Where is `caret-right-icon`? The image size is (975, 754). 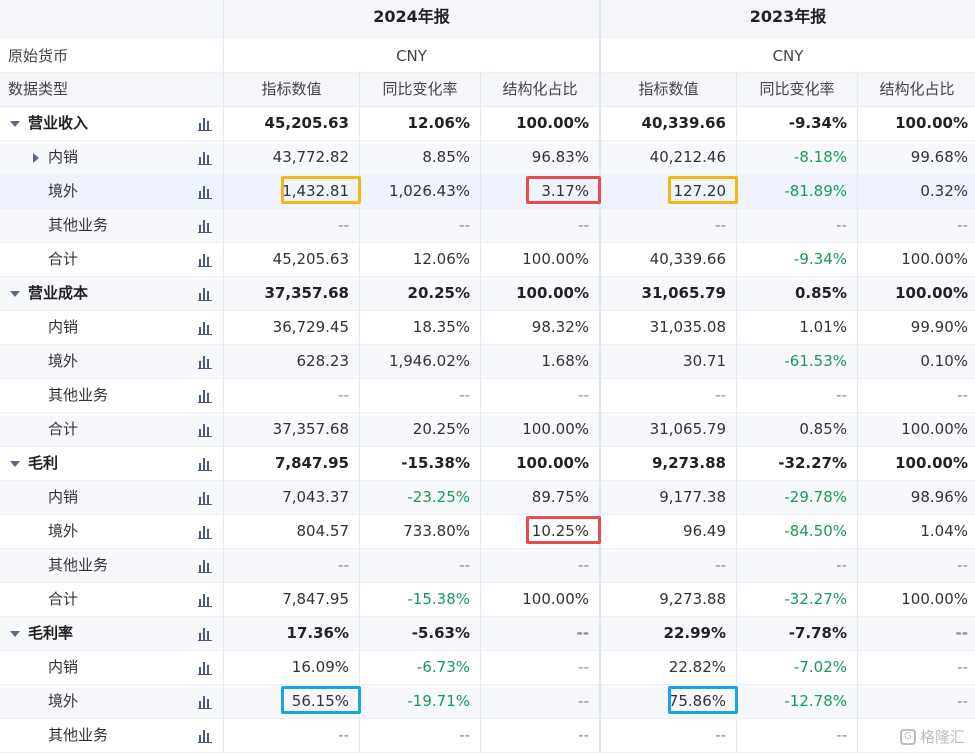 caret-right-icon is located at coordinates (36, 158).